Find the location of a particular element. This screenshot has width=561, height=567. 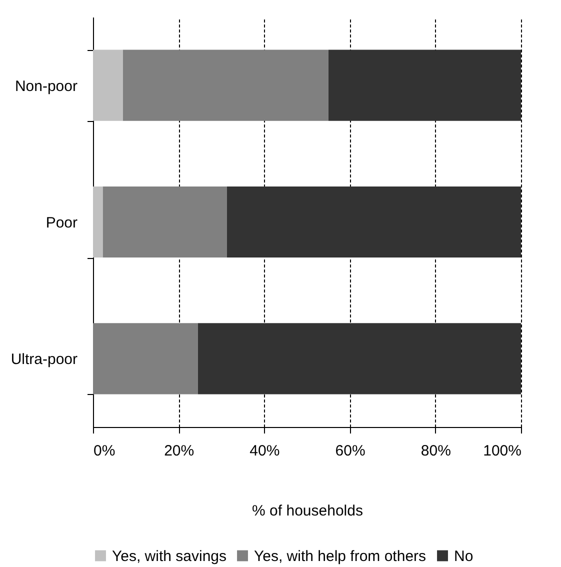

legend-label: Yes, with savings is located at coordinates (169, 556).